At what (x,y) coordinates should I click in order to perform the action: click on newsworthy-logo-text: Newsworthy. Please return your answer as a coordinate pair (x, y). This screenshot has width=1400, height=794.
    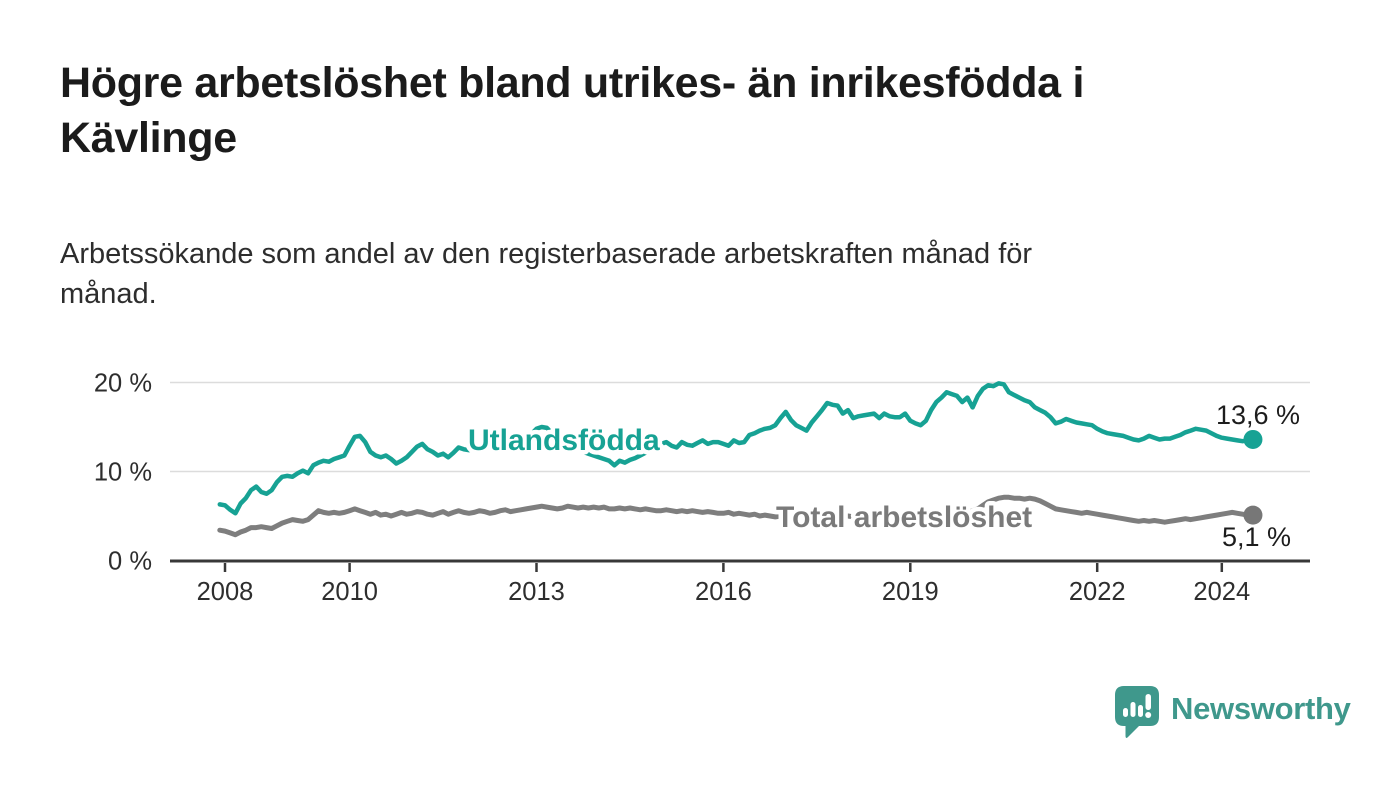
    Looking at the image, I should click on (1261, 708).